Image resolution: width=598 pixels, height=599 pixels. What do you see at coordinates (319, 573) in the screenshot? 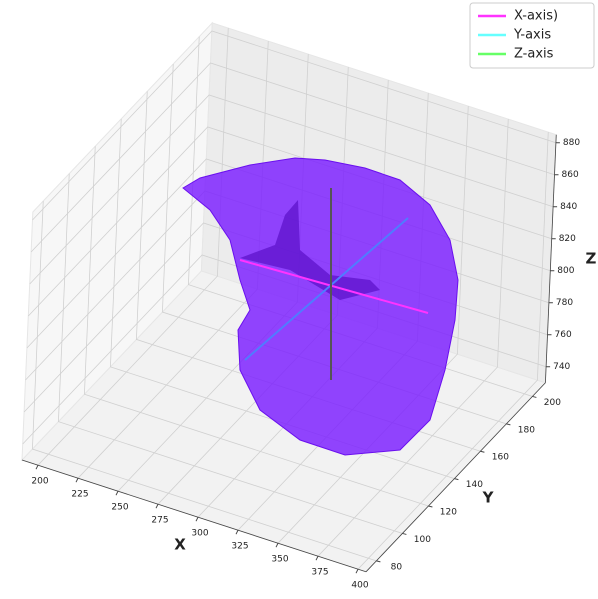
I see `x-tick-label: 375` at bounding box center [319, 573].